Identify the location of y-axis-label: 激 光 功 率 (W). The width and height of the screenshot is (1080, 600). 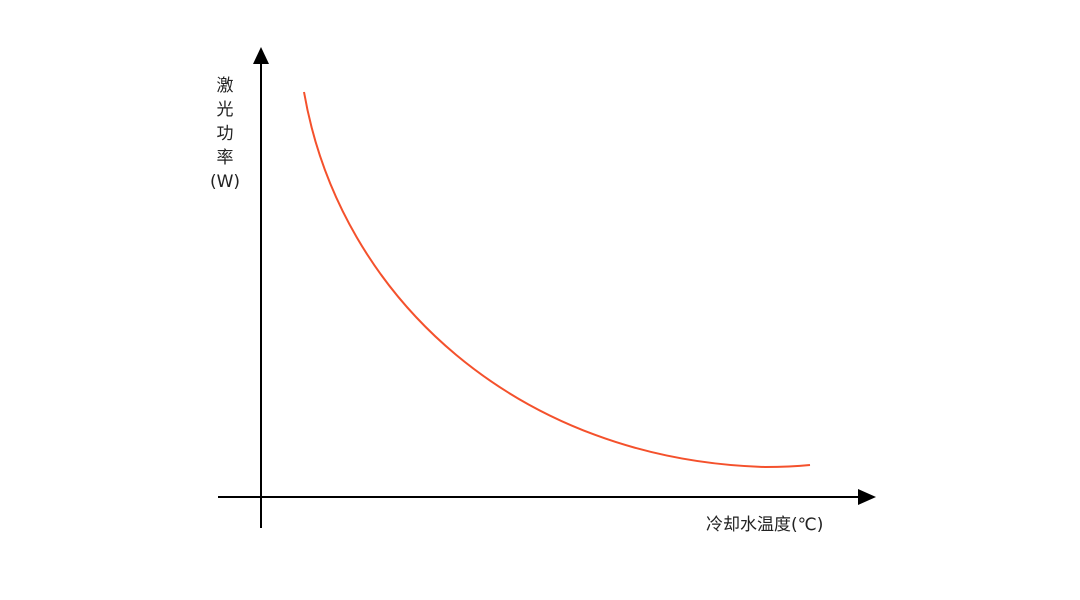
(225, 134).